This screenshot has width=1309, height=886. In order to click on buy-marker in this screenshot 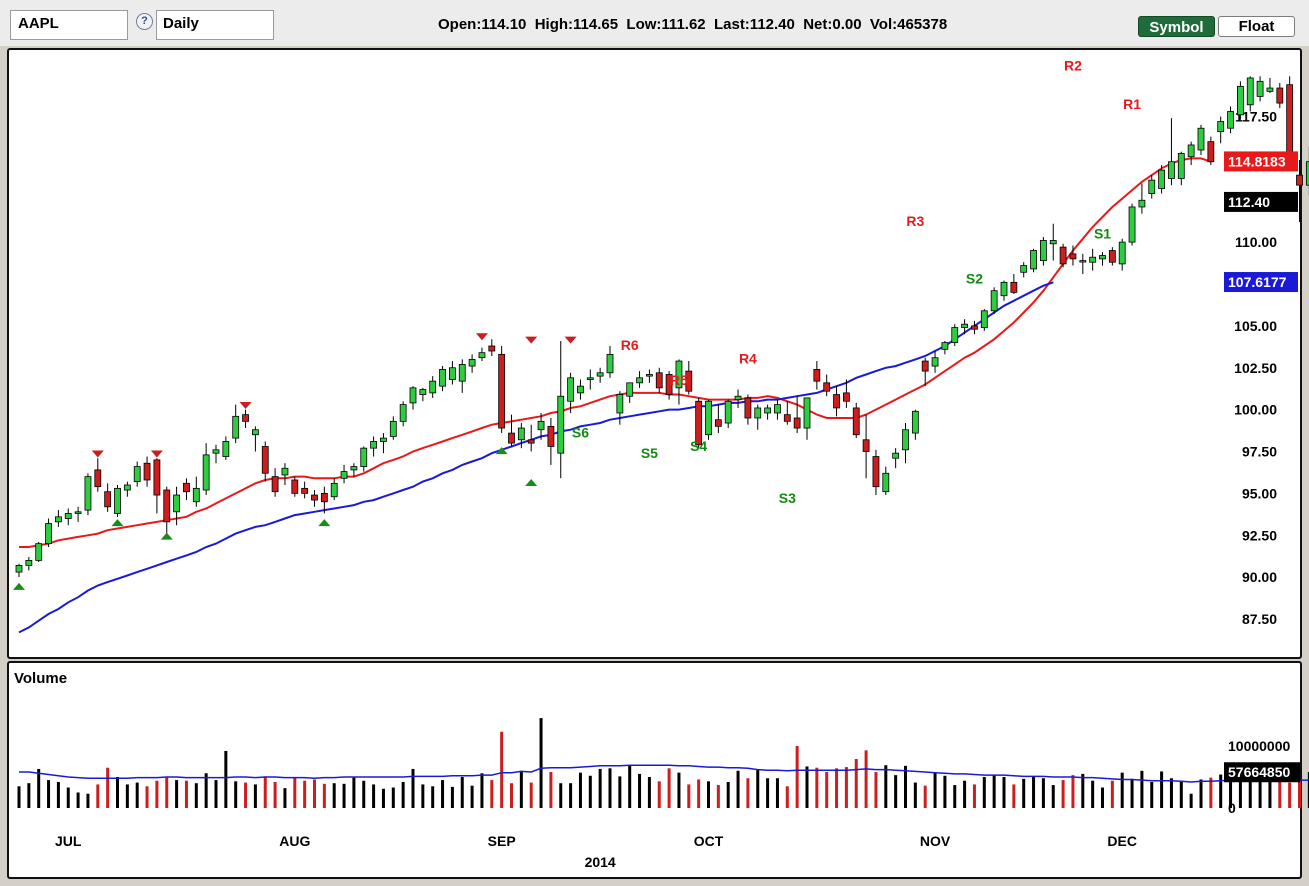, I will do `click(19, 586)`.